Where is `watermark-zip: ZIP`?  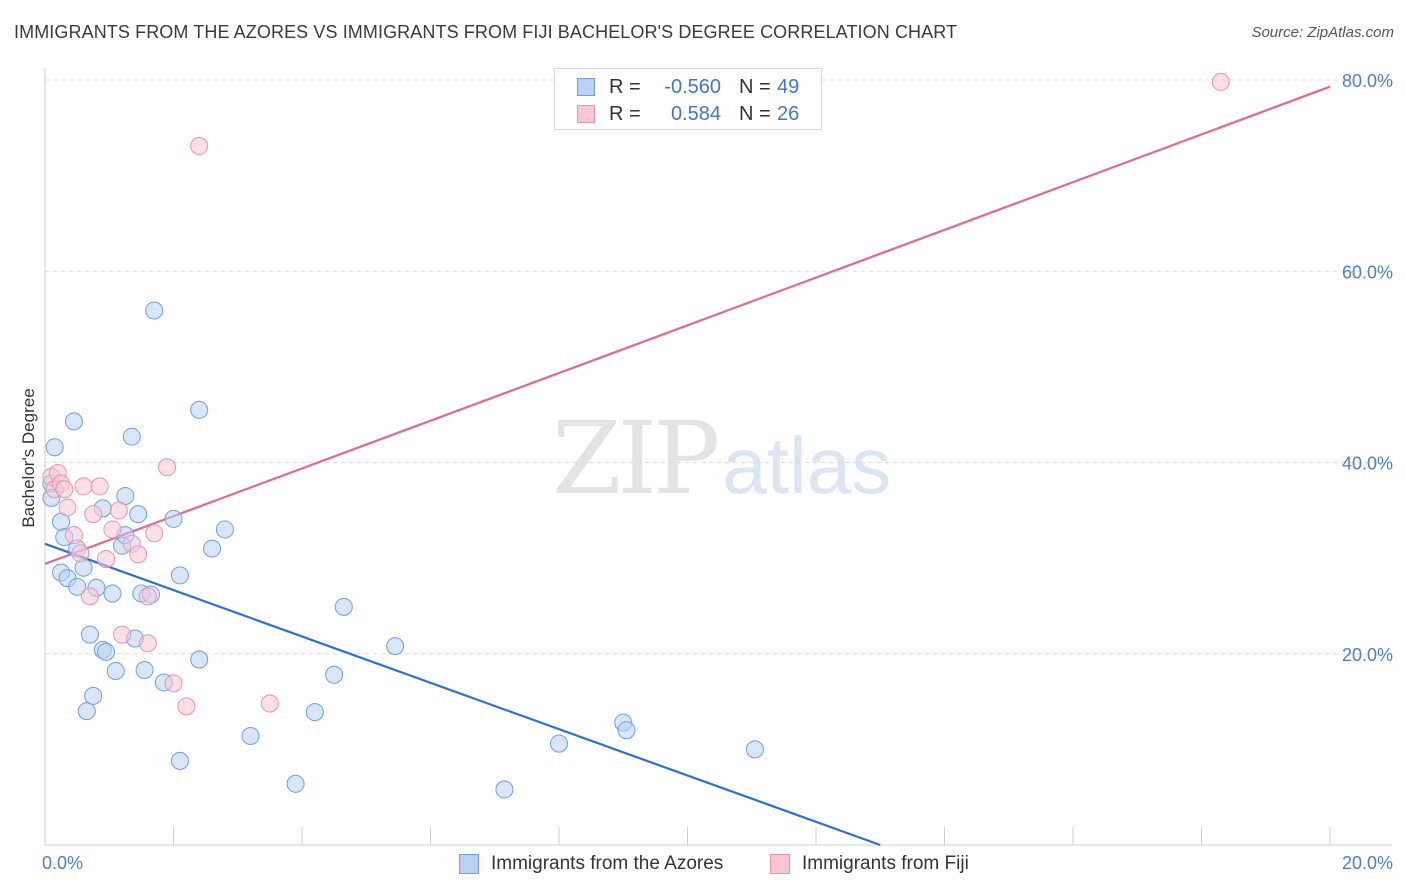
watermark-zip: ZIP is located at coordinates (636, 458).